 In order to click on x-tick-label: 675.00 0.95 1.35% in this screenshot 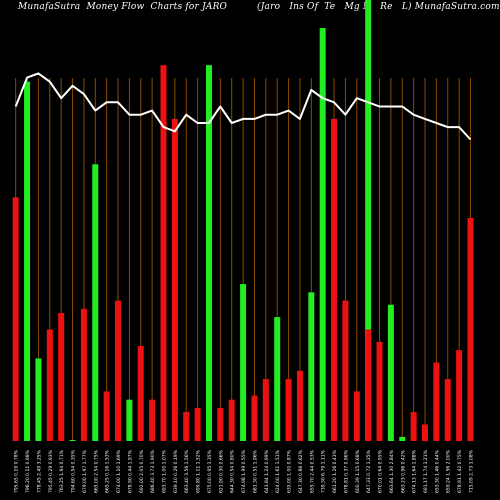, I will do `click(210, 471)`.